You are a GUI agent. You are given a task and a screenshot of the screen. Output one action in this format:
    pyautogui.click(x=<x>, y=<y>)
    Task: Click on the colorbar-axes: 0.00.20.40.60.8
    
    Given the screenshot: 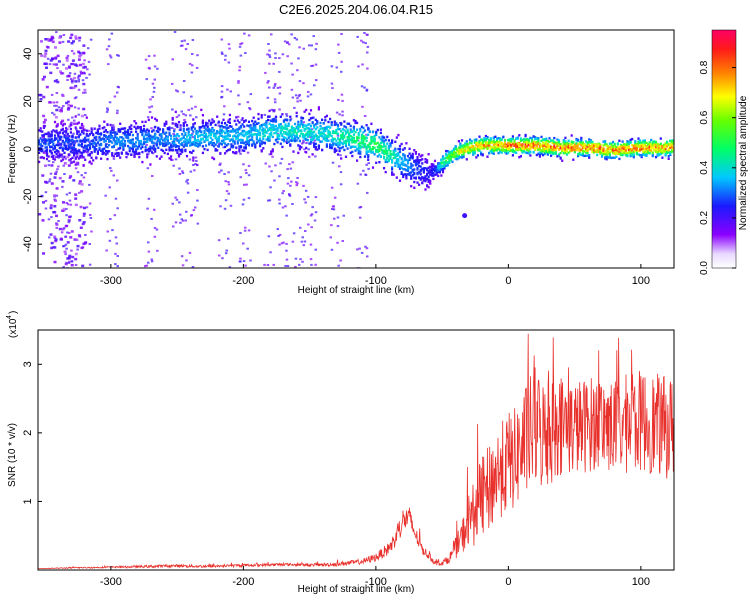 What is the action you would take?
    pyautogui.click(x=717, y=167)
    